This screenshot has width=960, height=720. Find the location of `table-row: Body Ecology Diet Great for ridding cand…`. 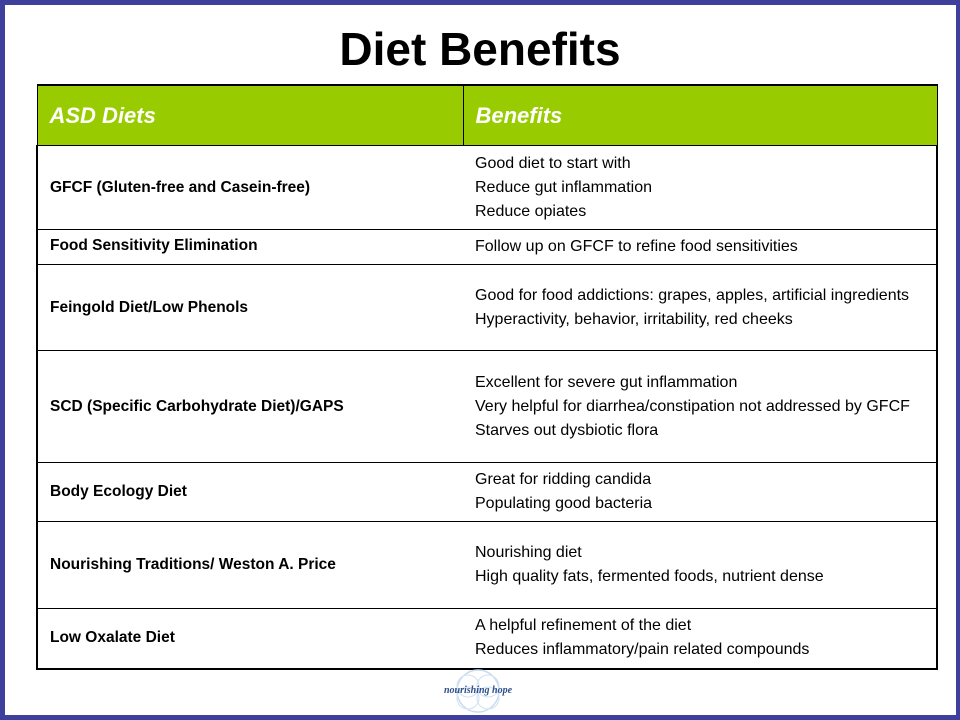

table-row: Body Ecology Diet Great for ridding cand… is located at coordinates (487, 492).